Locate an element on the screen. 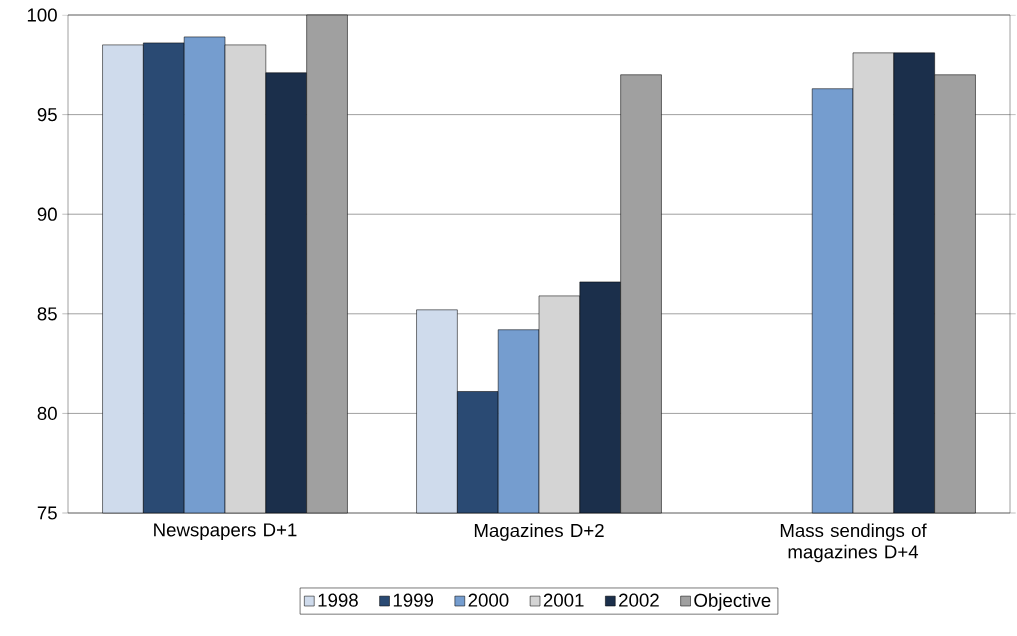 The height and width of the screenshot is (636, 1017). x-tick-label: Newspapers D+1 is located at coordinates (225, 532).